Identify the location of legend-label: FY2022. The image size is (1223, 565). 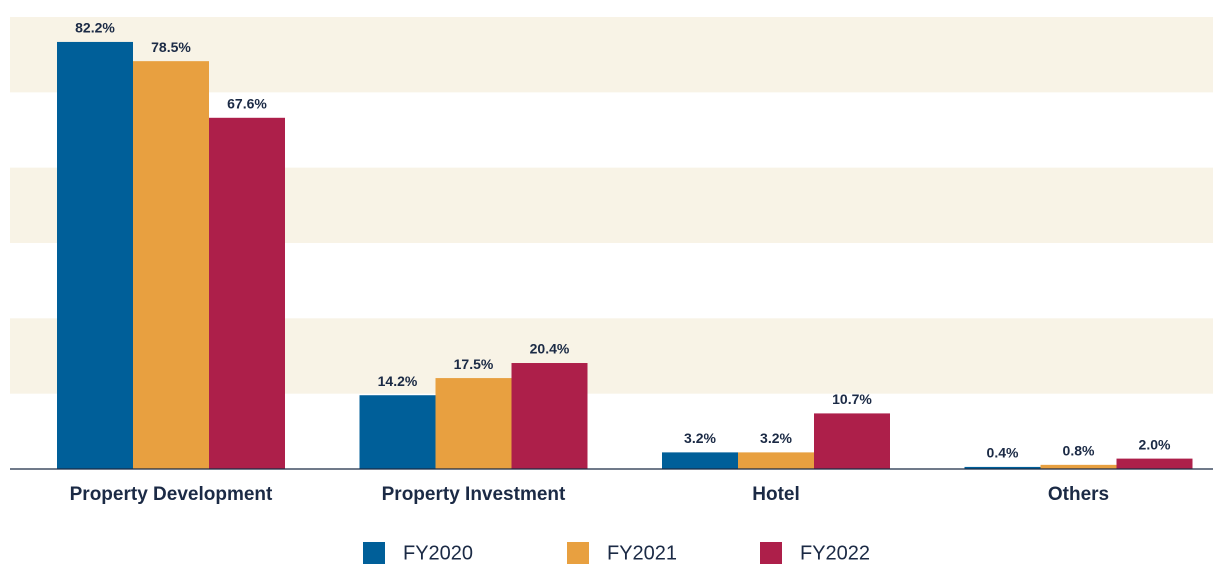
(835, 553).